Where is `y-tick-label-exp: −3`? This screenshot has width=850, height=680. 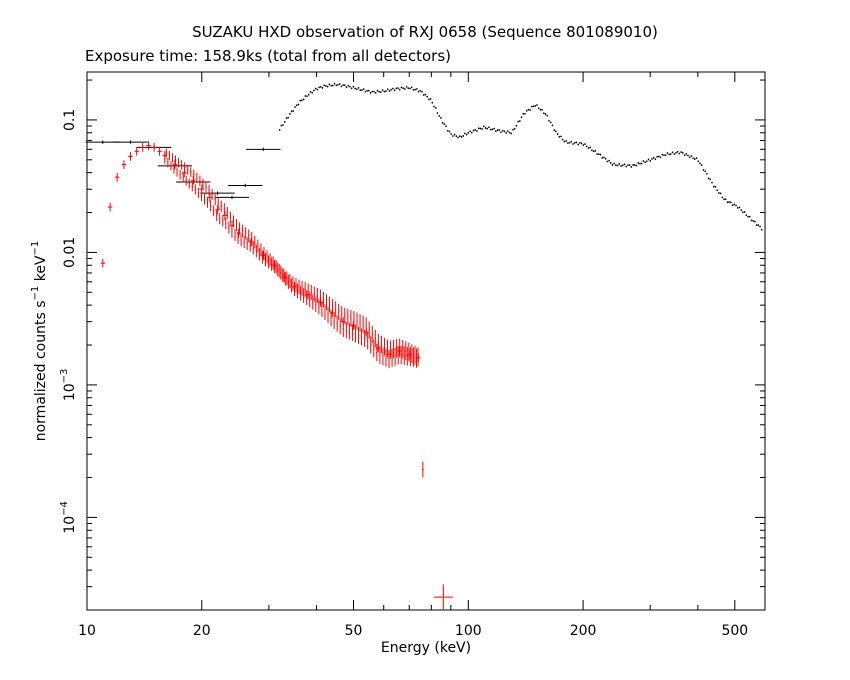
y-tick-label-exp: −3 is located at coordinates (64, 376).